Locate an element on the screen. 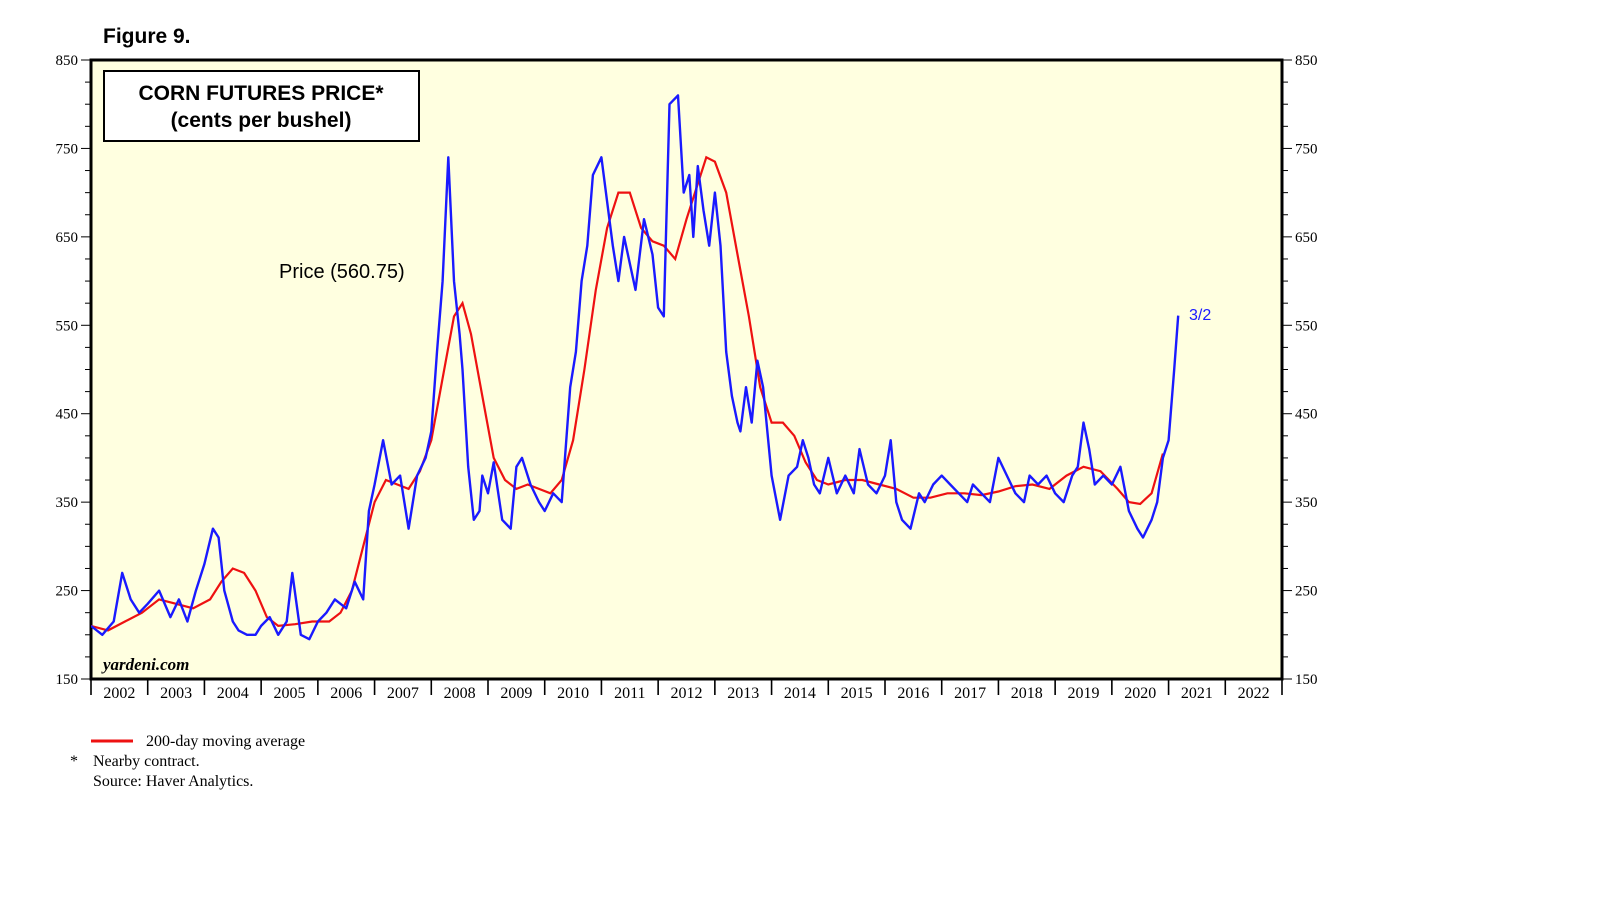 The image size is (1610, 910). y-tick-label-left: 750 is located at coordinates (67, 149).